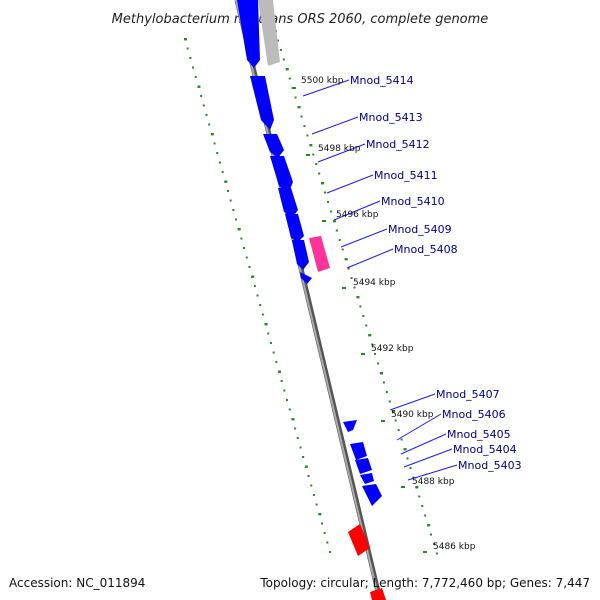  What do you see at coordinates (413, 201) in the screenshot?
I see `gene-label: Mnod_5410` at bounding box center [413, 201].